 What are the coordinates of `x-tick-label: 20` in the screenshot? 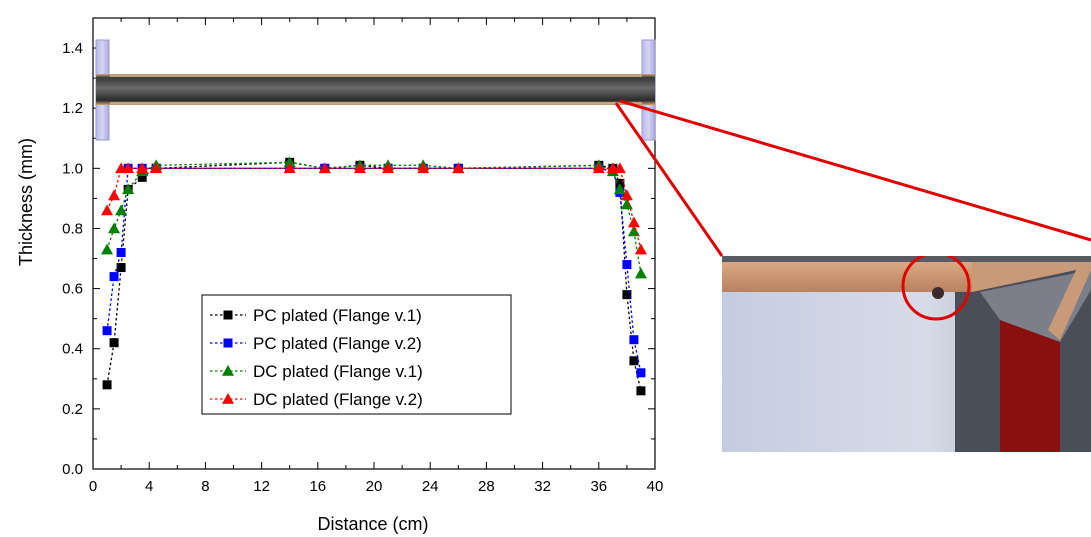 It's located at (374, 486).